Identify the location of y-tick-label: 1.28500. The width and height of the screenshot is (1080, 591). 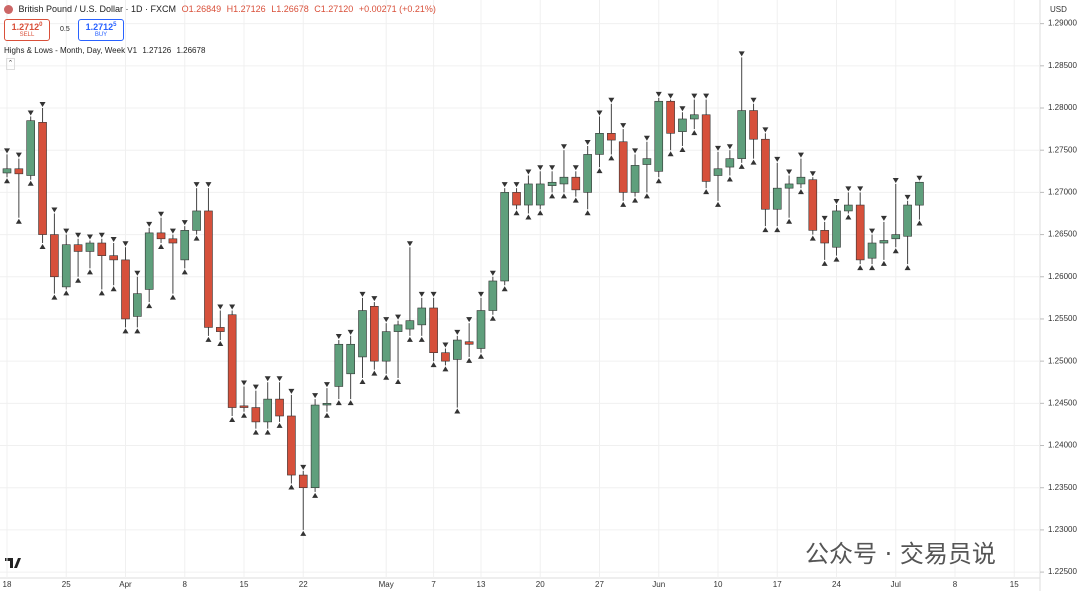
(1062, 65).